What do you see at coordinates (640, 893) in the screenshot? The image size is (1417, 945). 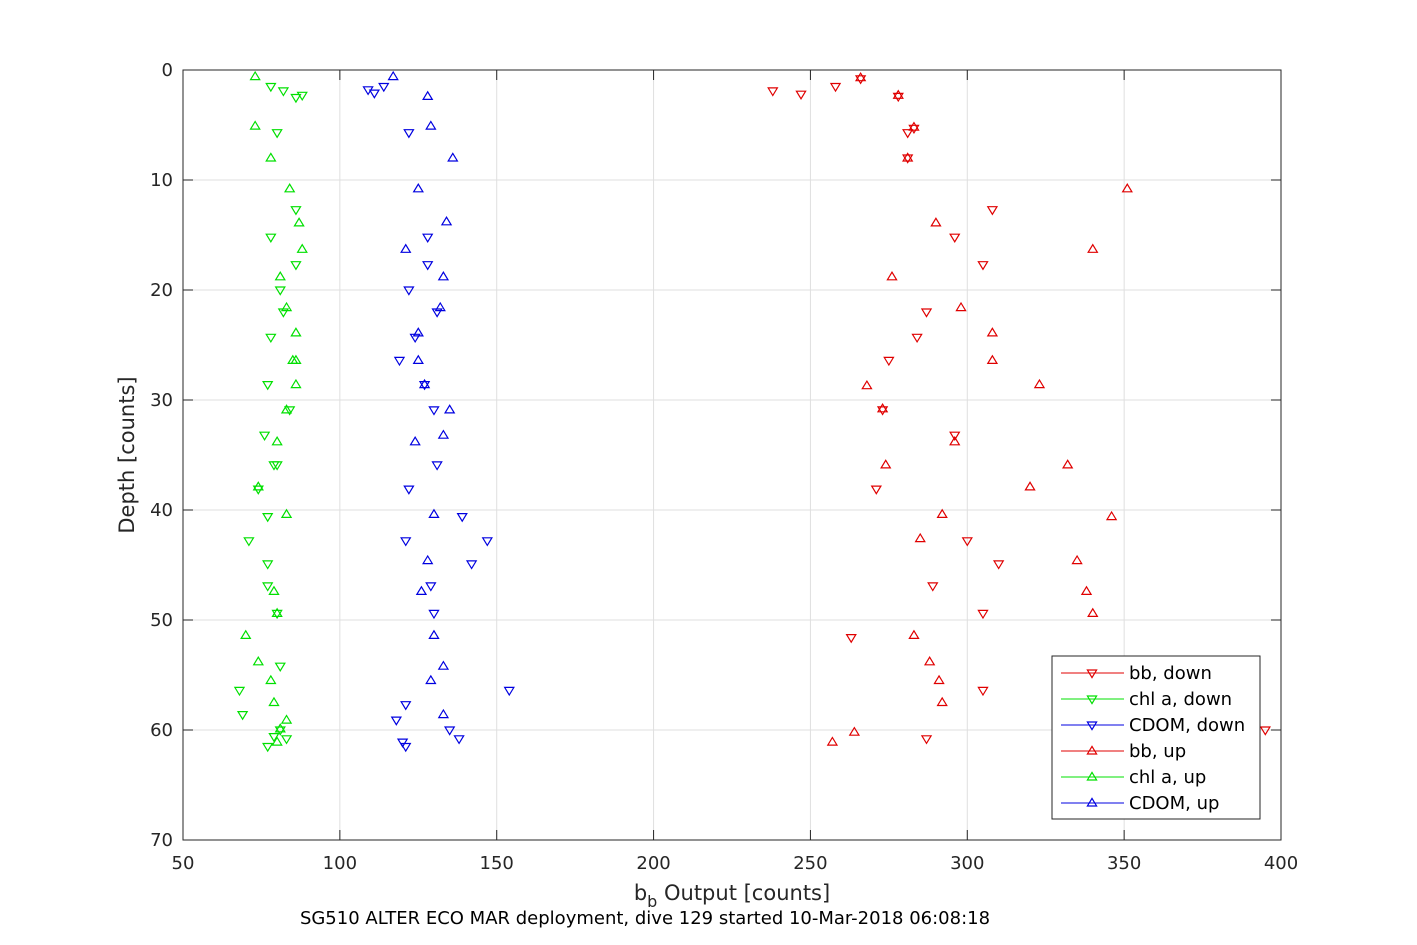 I see `x-axis-label-main: b` at bounding box center [640, 893].